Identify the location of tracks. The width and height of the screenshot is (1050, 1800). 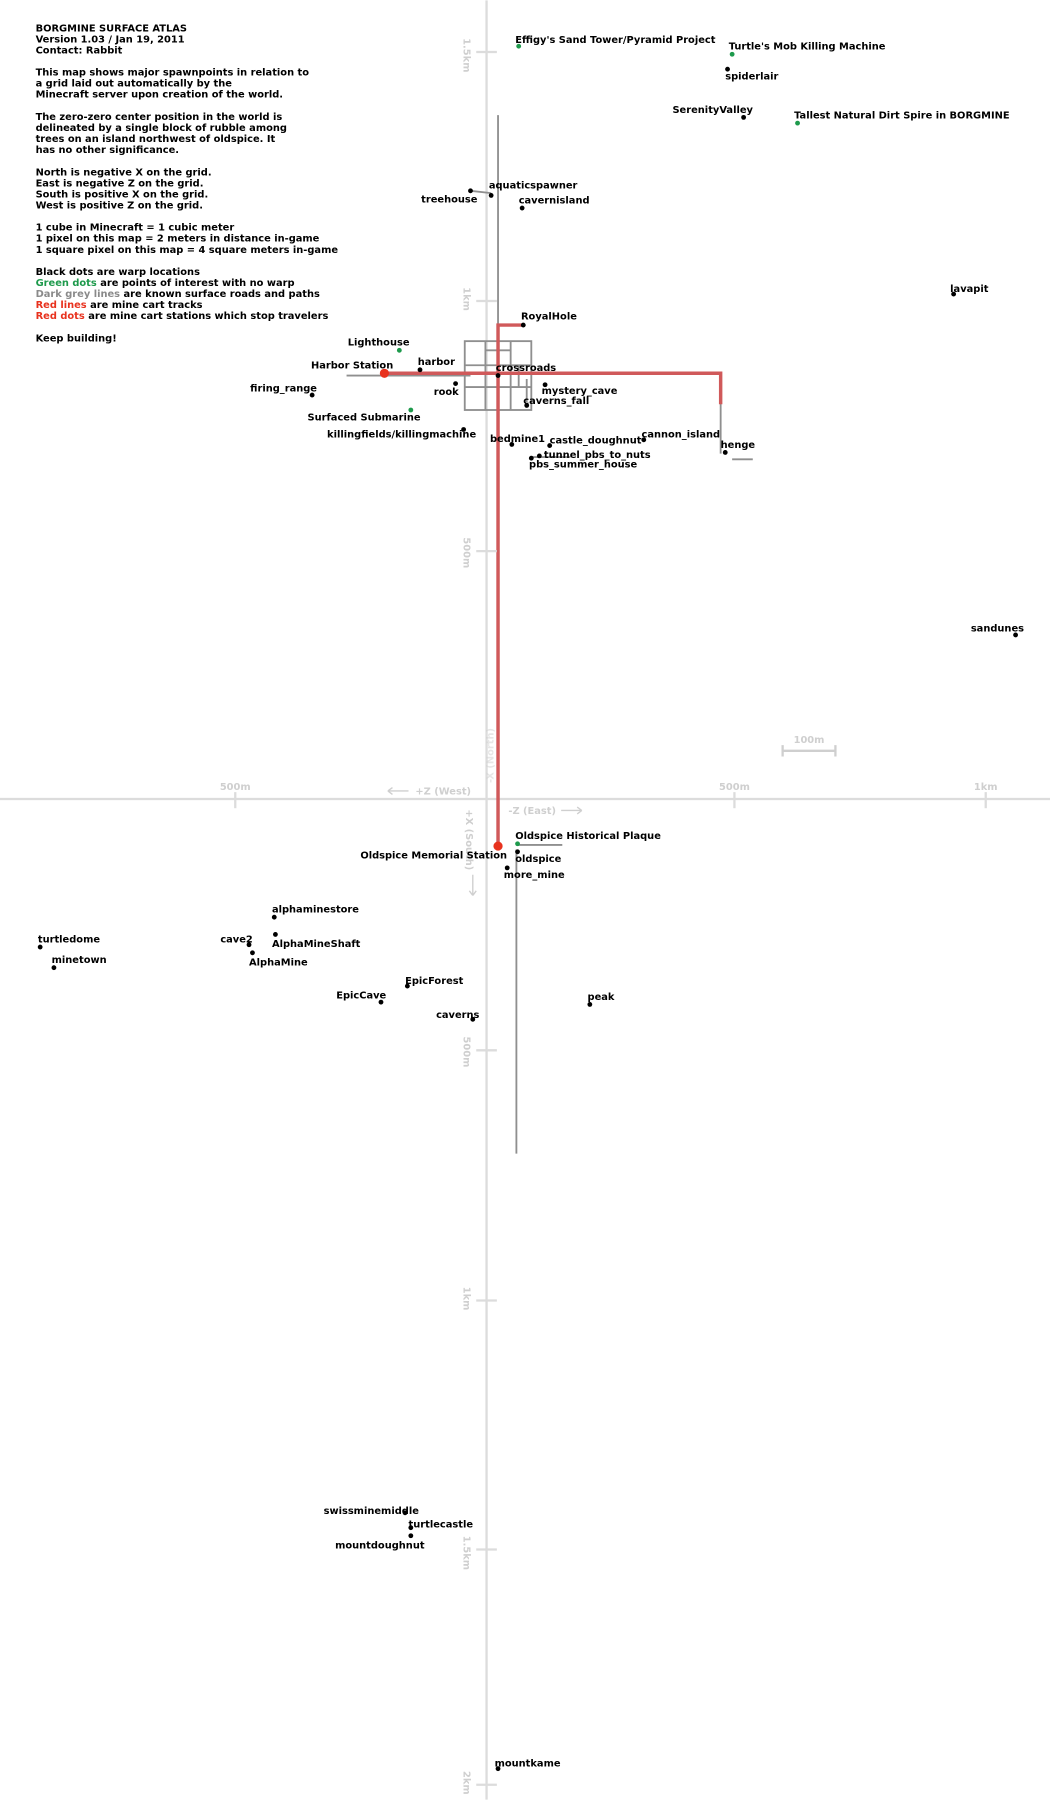
(553, 585).